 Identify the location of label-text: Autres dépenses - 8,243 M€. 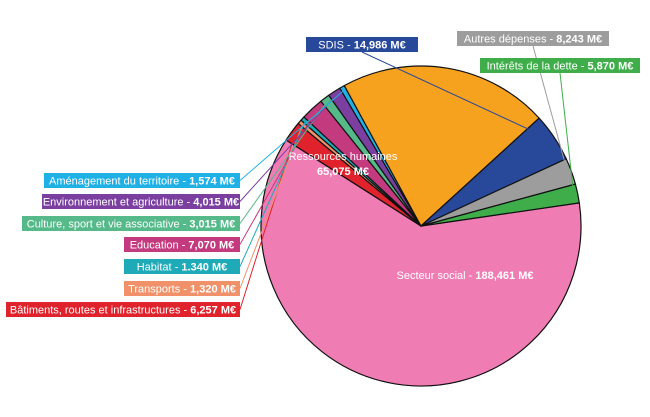
(533, 40).